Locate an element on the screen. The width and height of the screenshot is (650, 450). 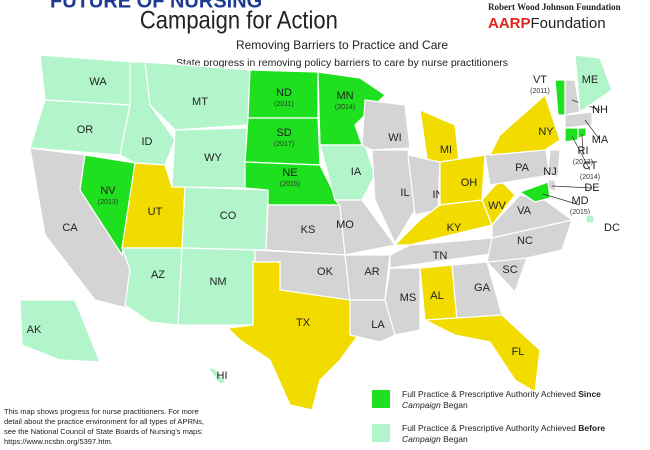
state-label: UT is located at coordinates (155, 212).